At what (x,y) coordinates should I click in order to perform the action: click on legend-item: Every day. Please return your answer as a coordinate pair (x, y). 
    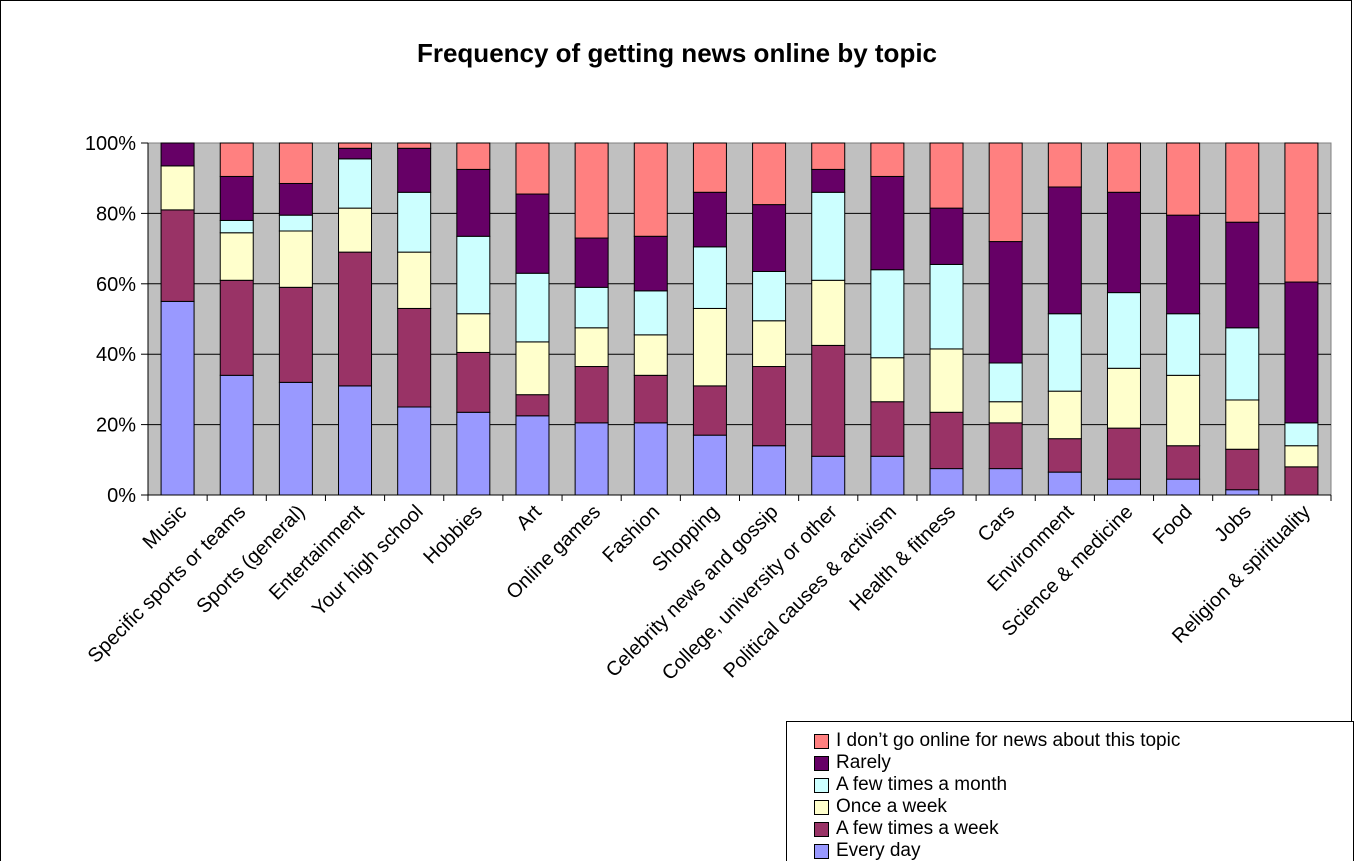
    Looking at the image, I should click on (1083, 851).